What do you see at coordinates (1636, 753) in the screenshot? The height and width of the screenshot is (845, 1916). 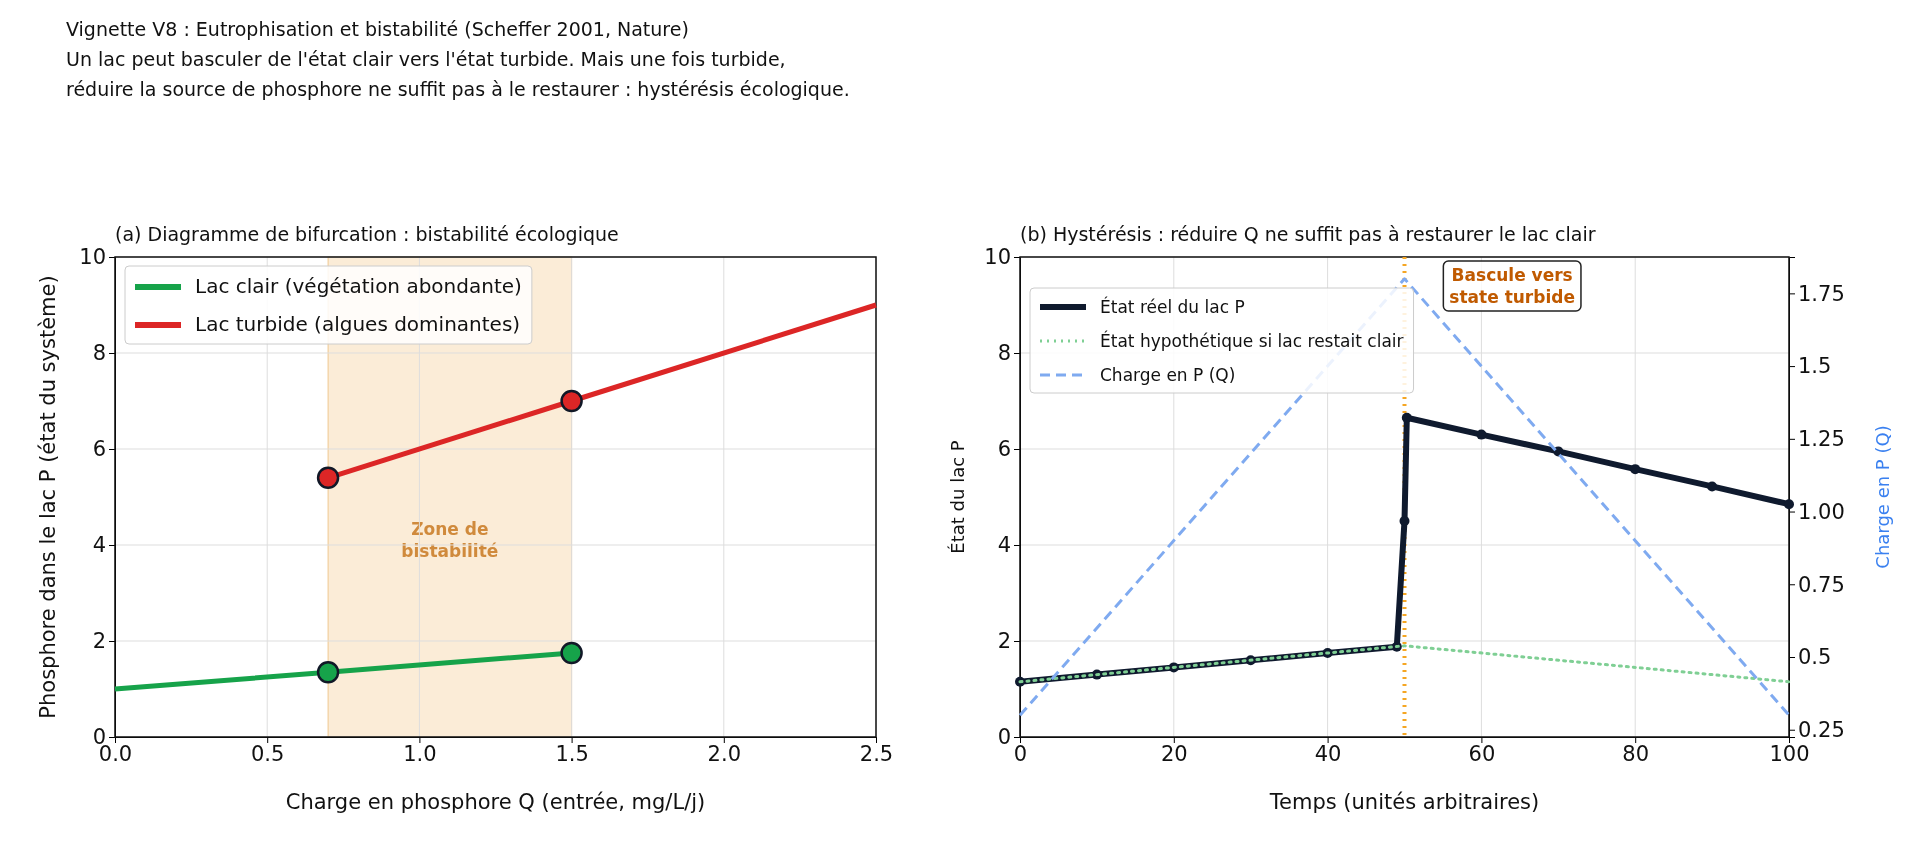 I see `x-tick-label: 80` at bounding box center [1636, 753].